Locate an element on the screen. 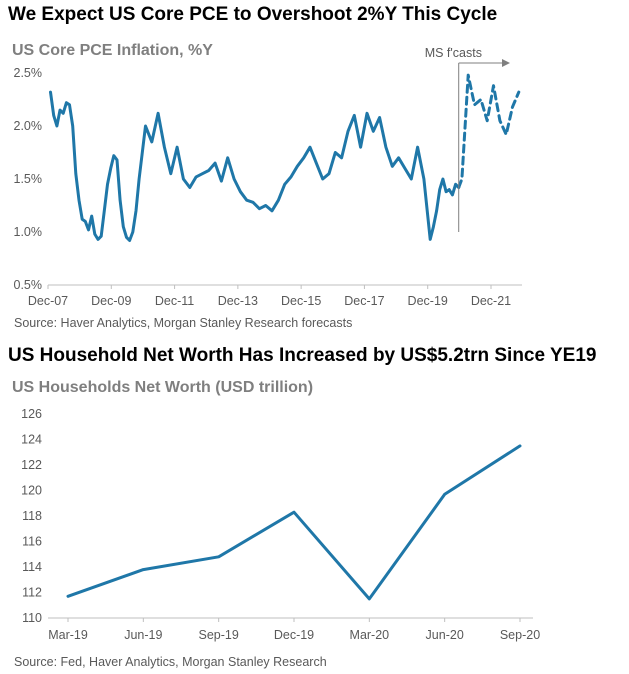  chart1-y-tick-label: 1.0% is located at coordinates (28, 232).